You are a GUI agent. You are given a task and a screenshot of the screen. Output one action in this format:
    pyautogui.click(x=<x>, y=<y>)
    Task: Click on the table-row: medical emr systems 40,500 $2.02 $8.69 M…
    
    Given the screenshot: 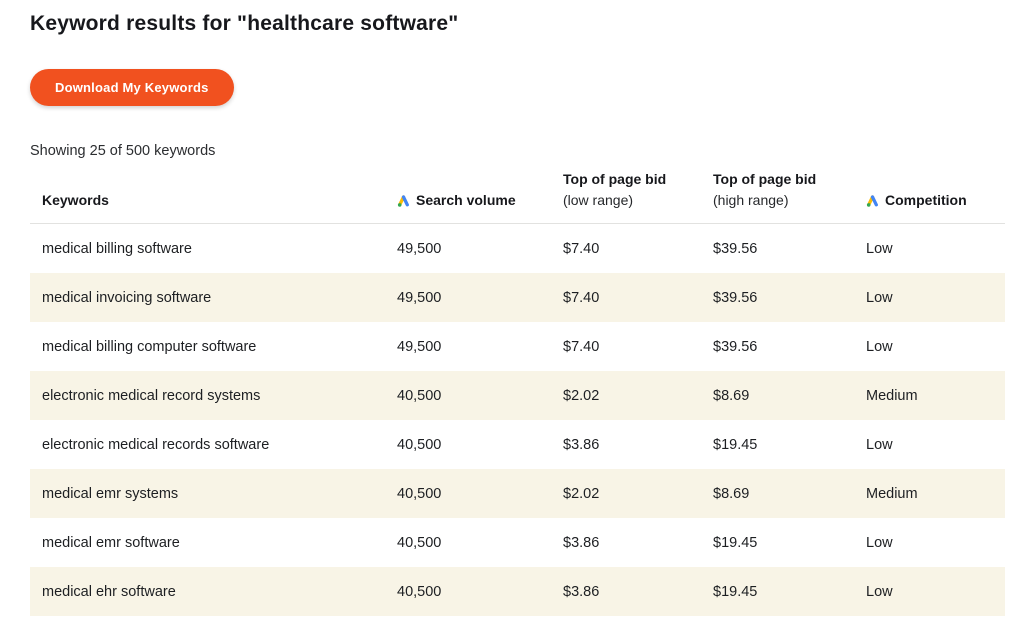 What is the action you would take?
    pyautogui.click(x=517, y=493)
    